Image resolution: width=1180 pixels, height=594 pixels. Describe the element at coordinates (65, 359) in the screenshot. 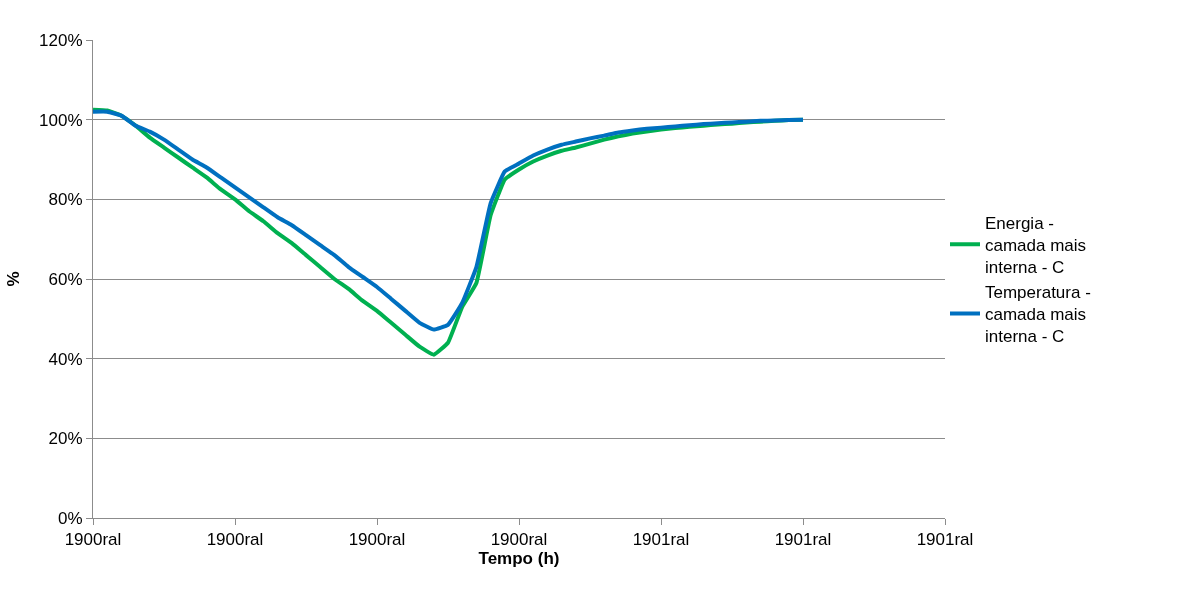

I see `y-tick-label: 40%` at that location.